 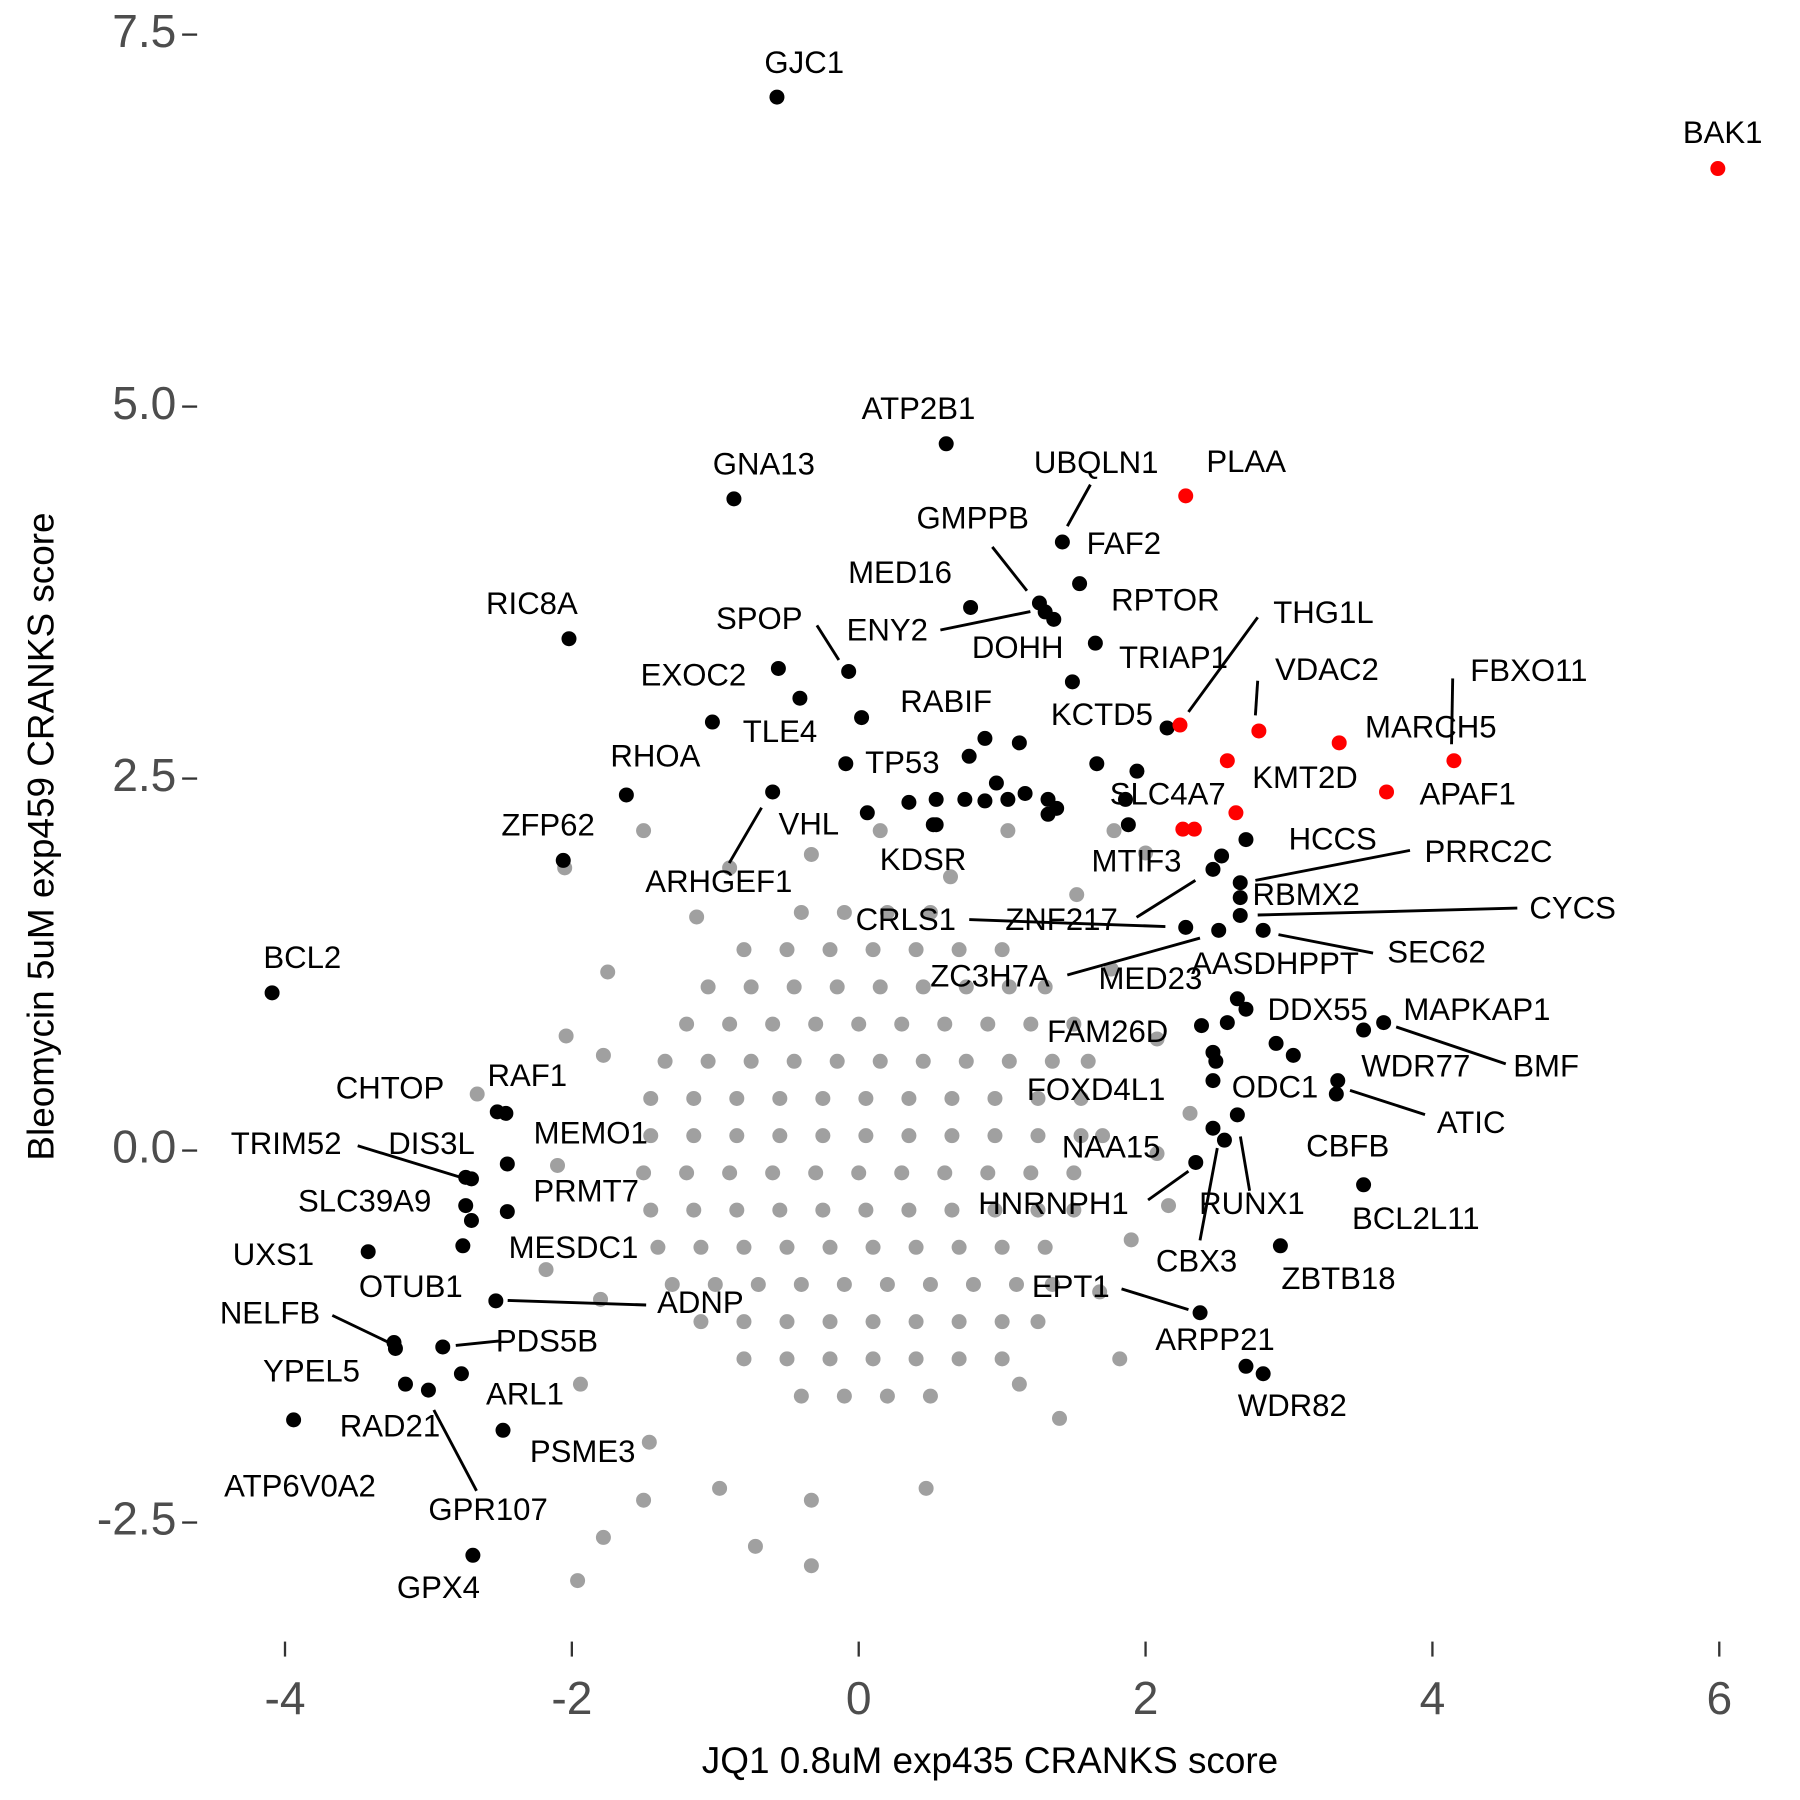 What do you see at coordinates (411, 1286) in the screenshot?
I see `gene-label: OTUB1` at bounding box center [411, 1286].